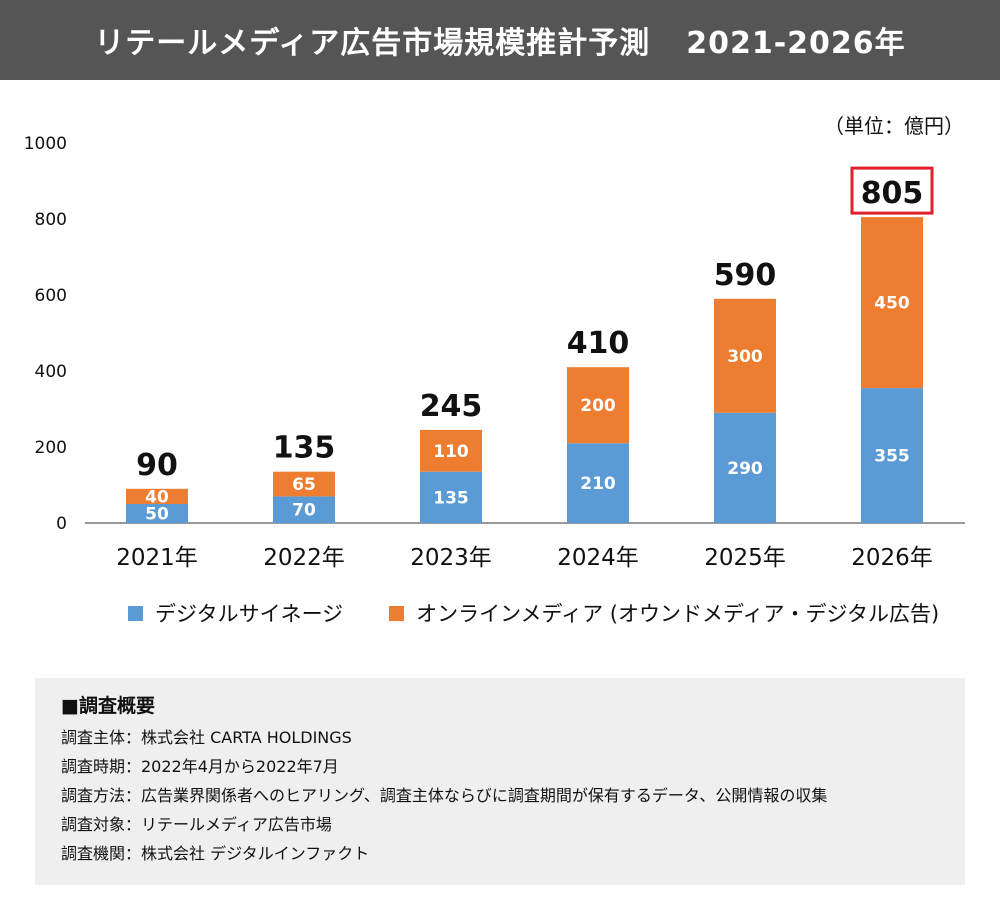 The width and height of the screenshot is (1000, 920). Describe the element at coordinates (51, 220) in the screenshot. I see `y-tick-label: 800` at that location.